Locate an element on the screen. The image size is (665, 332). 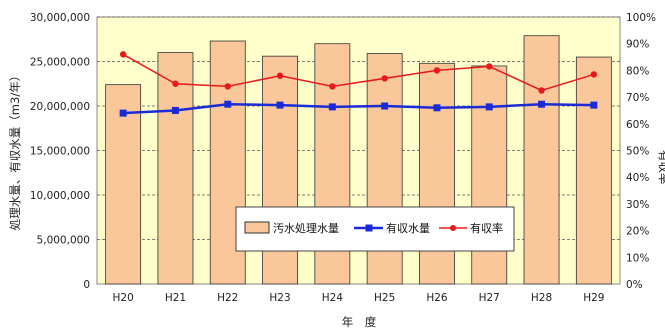
legend-marker-line1 is located at coordinates (369, 228).